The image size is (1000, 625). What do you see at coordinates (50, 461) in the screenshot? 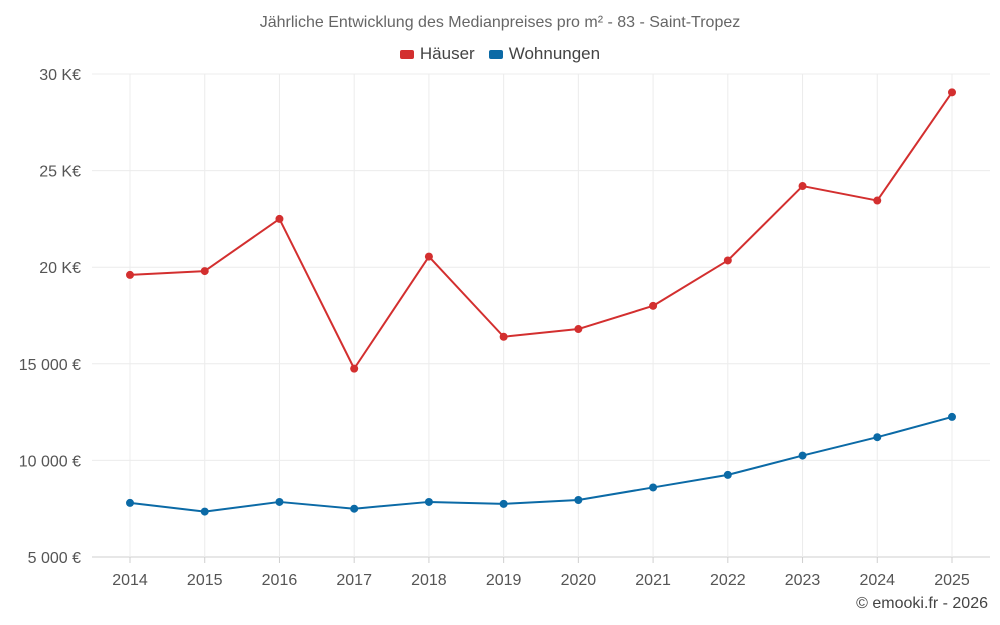
I see `y-tick-label: 10 000 €` at bounding box center [50, 461].